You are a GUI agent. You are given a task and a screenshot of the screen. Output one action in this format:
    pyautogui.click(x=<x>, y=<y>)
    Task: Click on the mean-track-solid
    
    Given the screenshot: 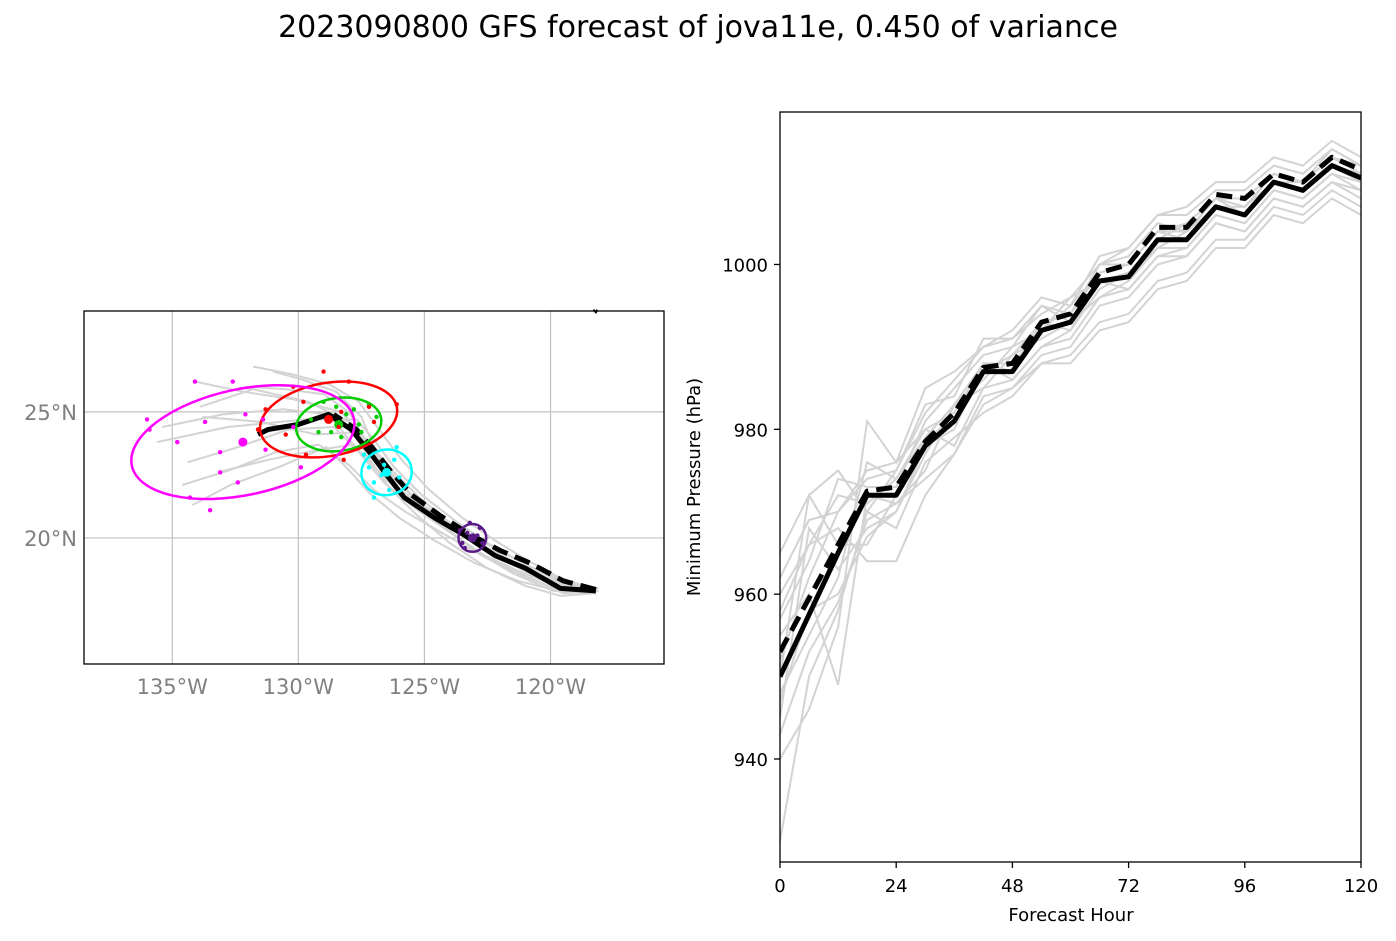 What is the action you would take?
    pyautogui.click(x=426, y=502)
    